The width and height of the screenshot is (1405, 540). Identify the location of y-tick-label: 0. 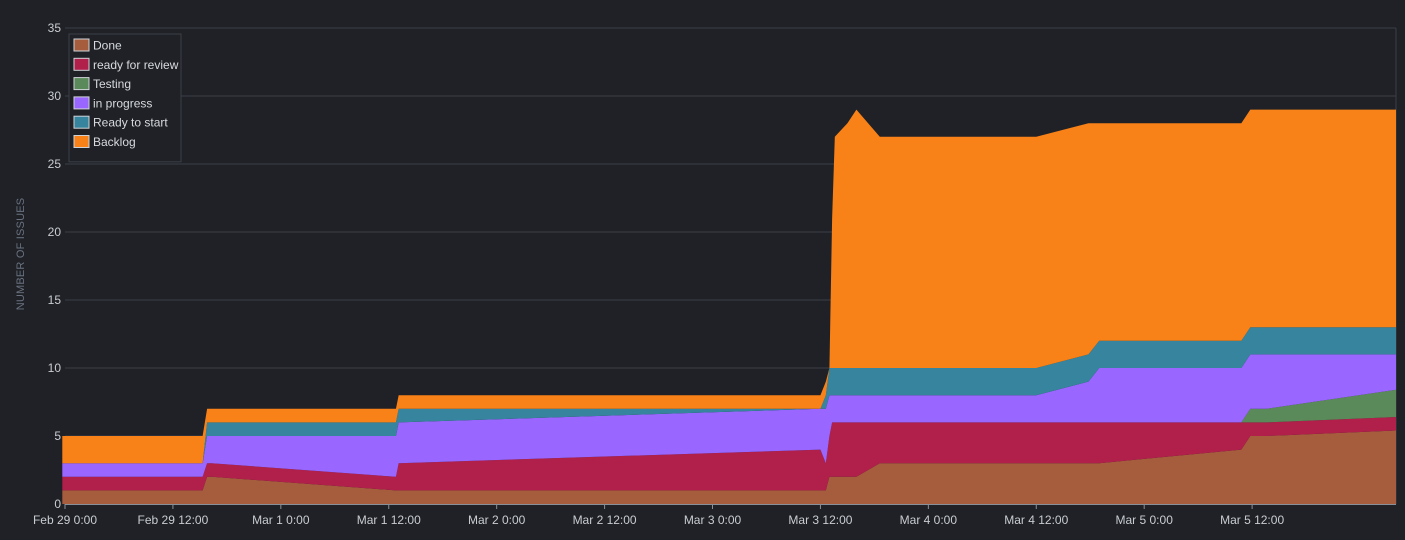
(57, 504).